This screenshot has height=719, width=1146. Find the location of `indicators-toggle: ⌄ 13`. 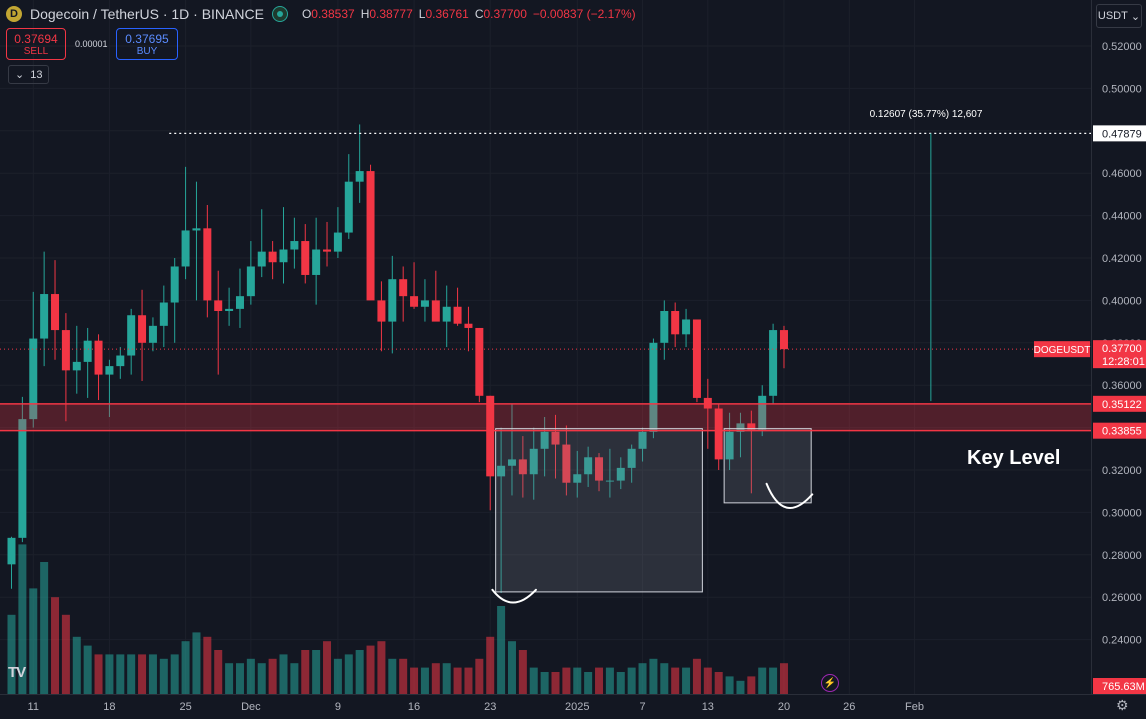

indicators-toggle: ⌄ 13 is located at coordinates (29, 74).